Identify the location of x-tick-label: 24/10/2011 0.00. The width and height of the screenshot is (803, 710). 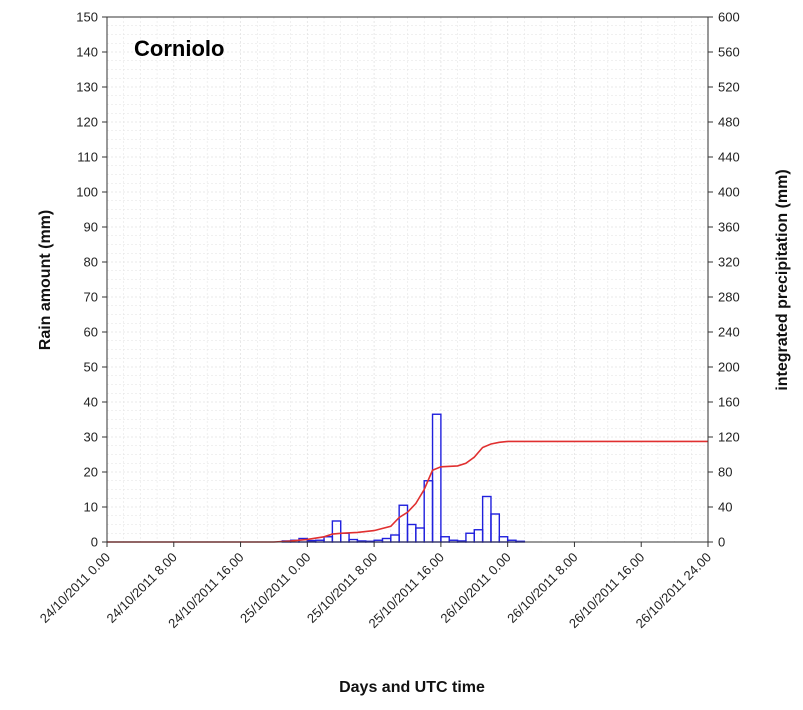
(75, 588).